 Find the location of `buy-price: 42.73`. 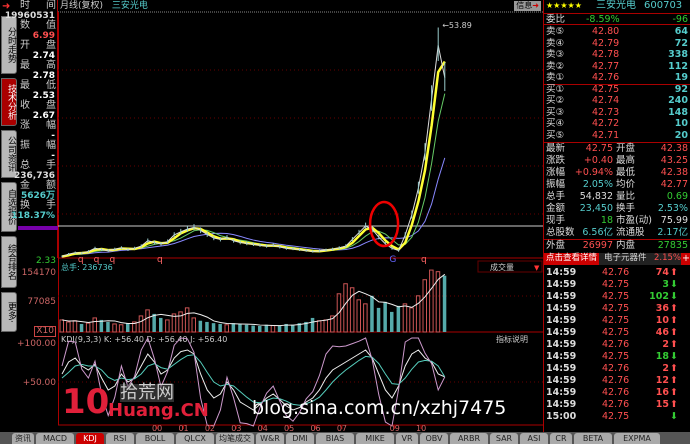

buy-price: 42.73 is located at coordinates (606, 112).